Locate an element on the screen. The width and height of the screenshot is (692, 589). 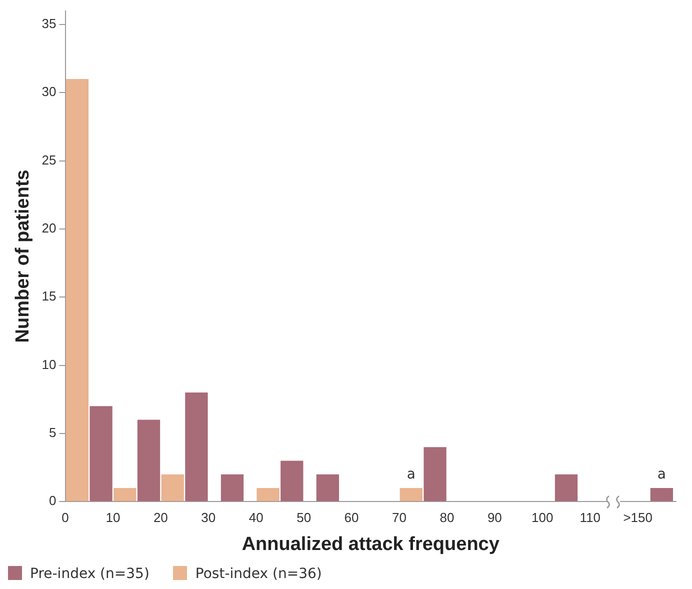
y-tick-label: 20 is located at coordinates (49, 228).